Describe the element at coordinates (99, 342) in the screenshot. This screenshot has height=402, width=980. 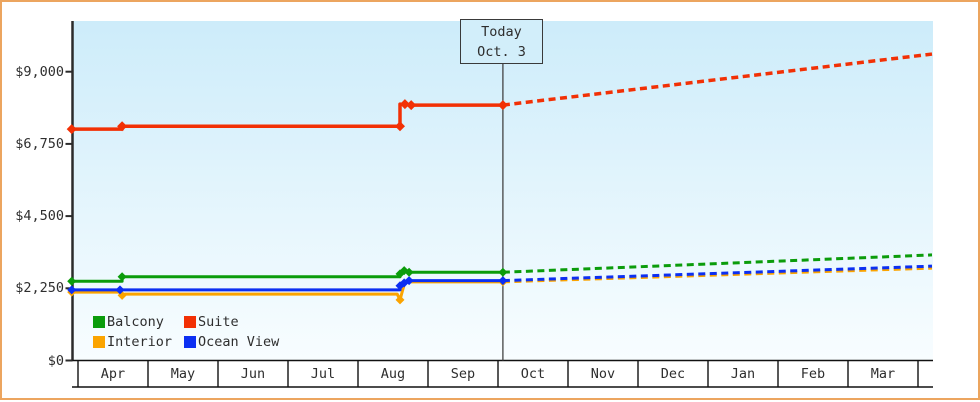
I see `legend-swatch-interior` at that location.